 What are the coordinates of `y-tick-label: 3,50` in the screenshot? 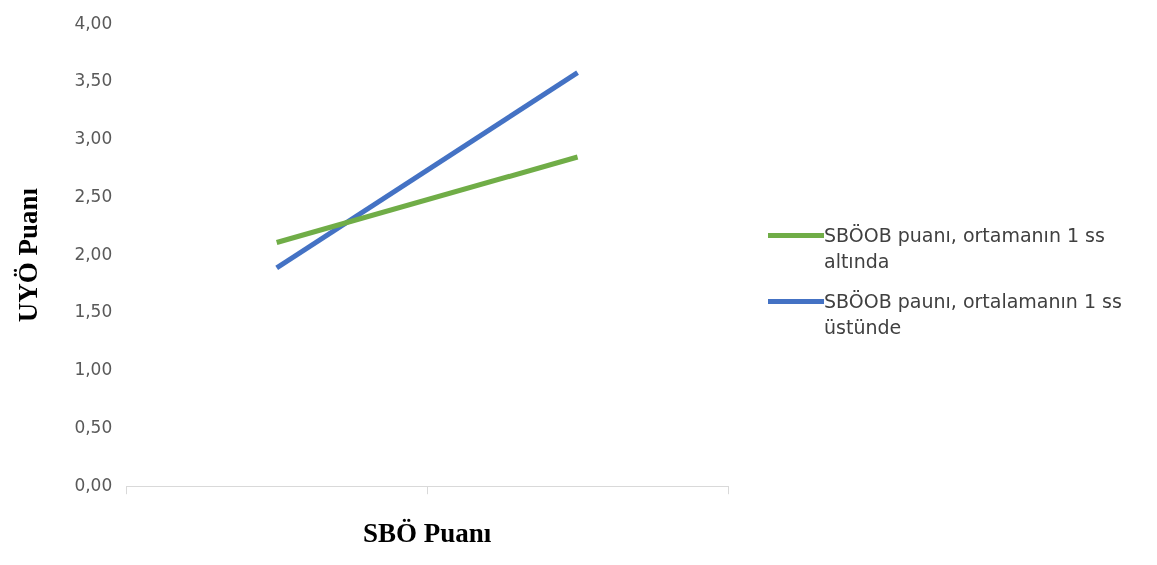 It's located at (93, 80).